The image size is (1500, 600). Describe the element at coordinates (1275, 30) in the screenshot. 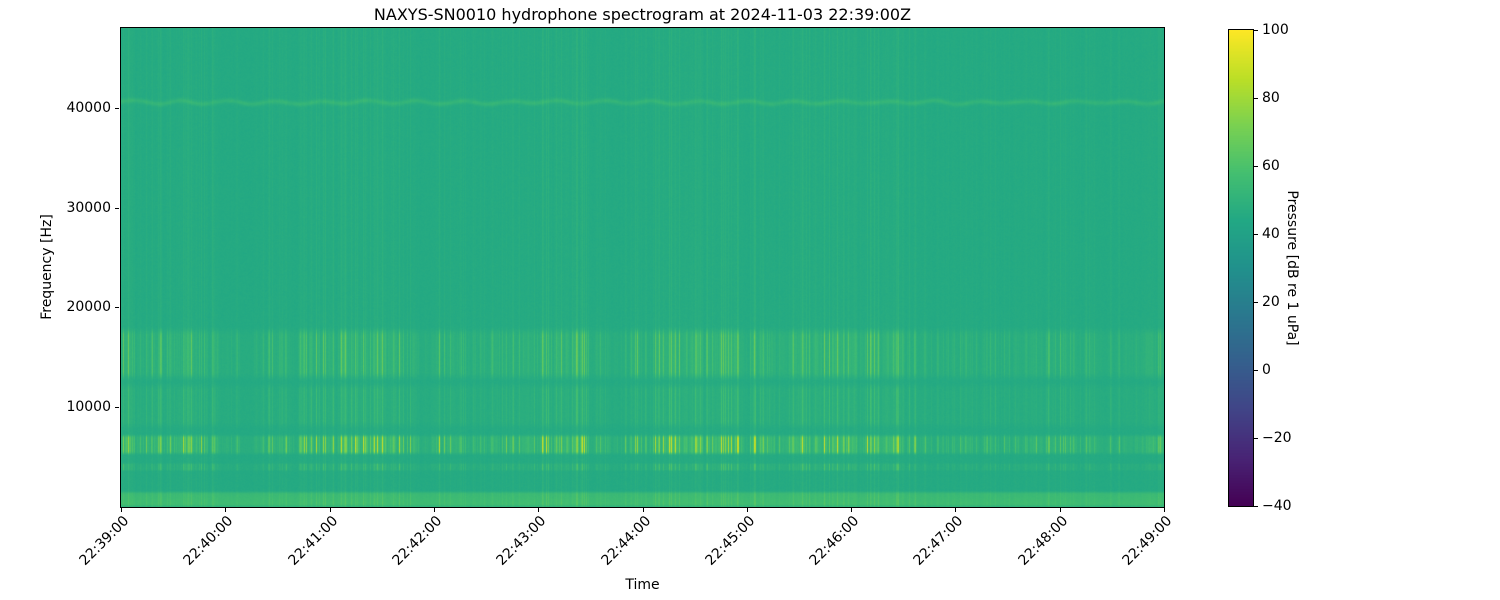

I see `colorbar-tick-label: 100` at that location.